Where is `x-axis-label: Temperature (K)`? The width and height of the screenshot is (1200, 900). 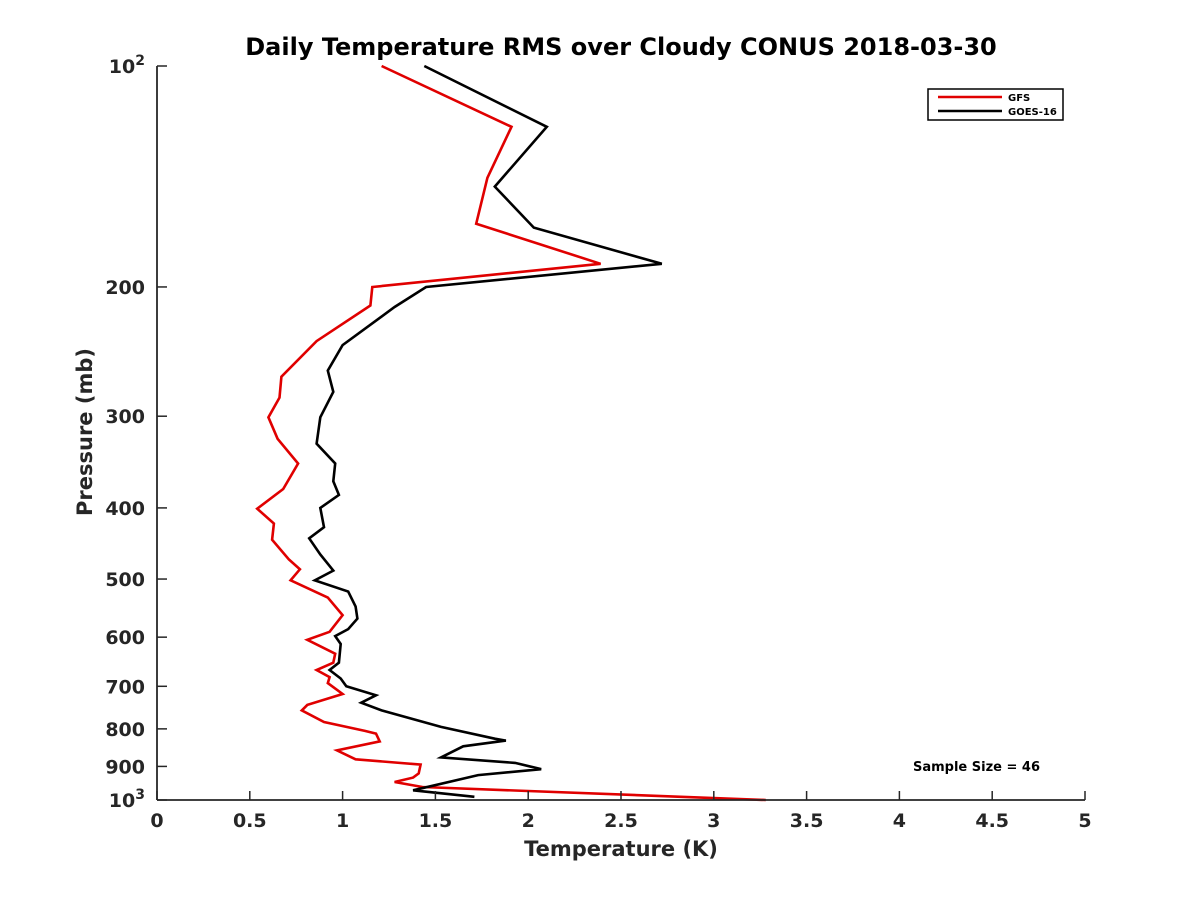 x-axis-label: Temperature (K) is located at coordinates (621, 849).